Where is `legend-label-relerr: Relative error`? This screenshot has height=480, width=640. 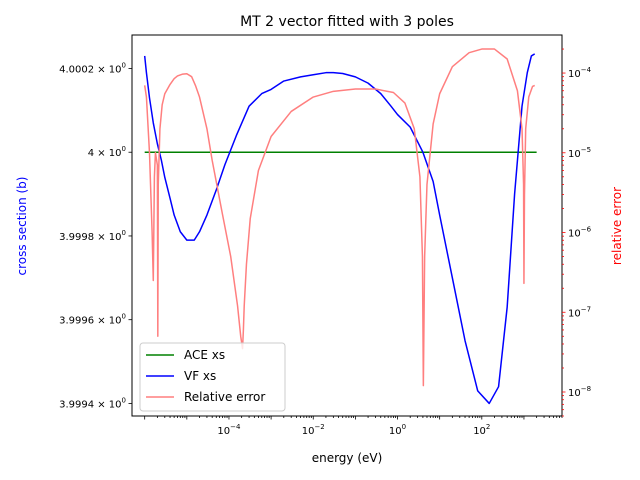
legend-label-relerr: Relative error is located at coordinates (224, 397).